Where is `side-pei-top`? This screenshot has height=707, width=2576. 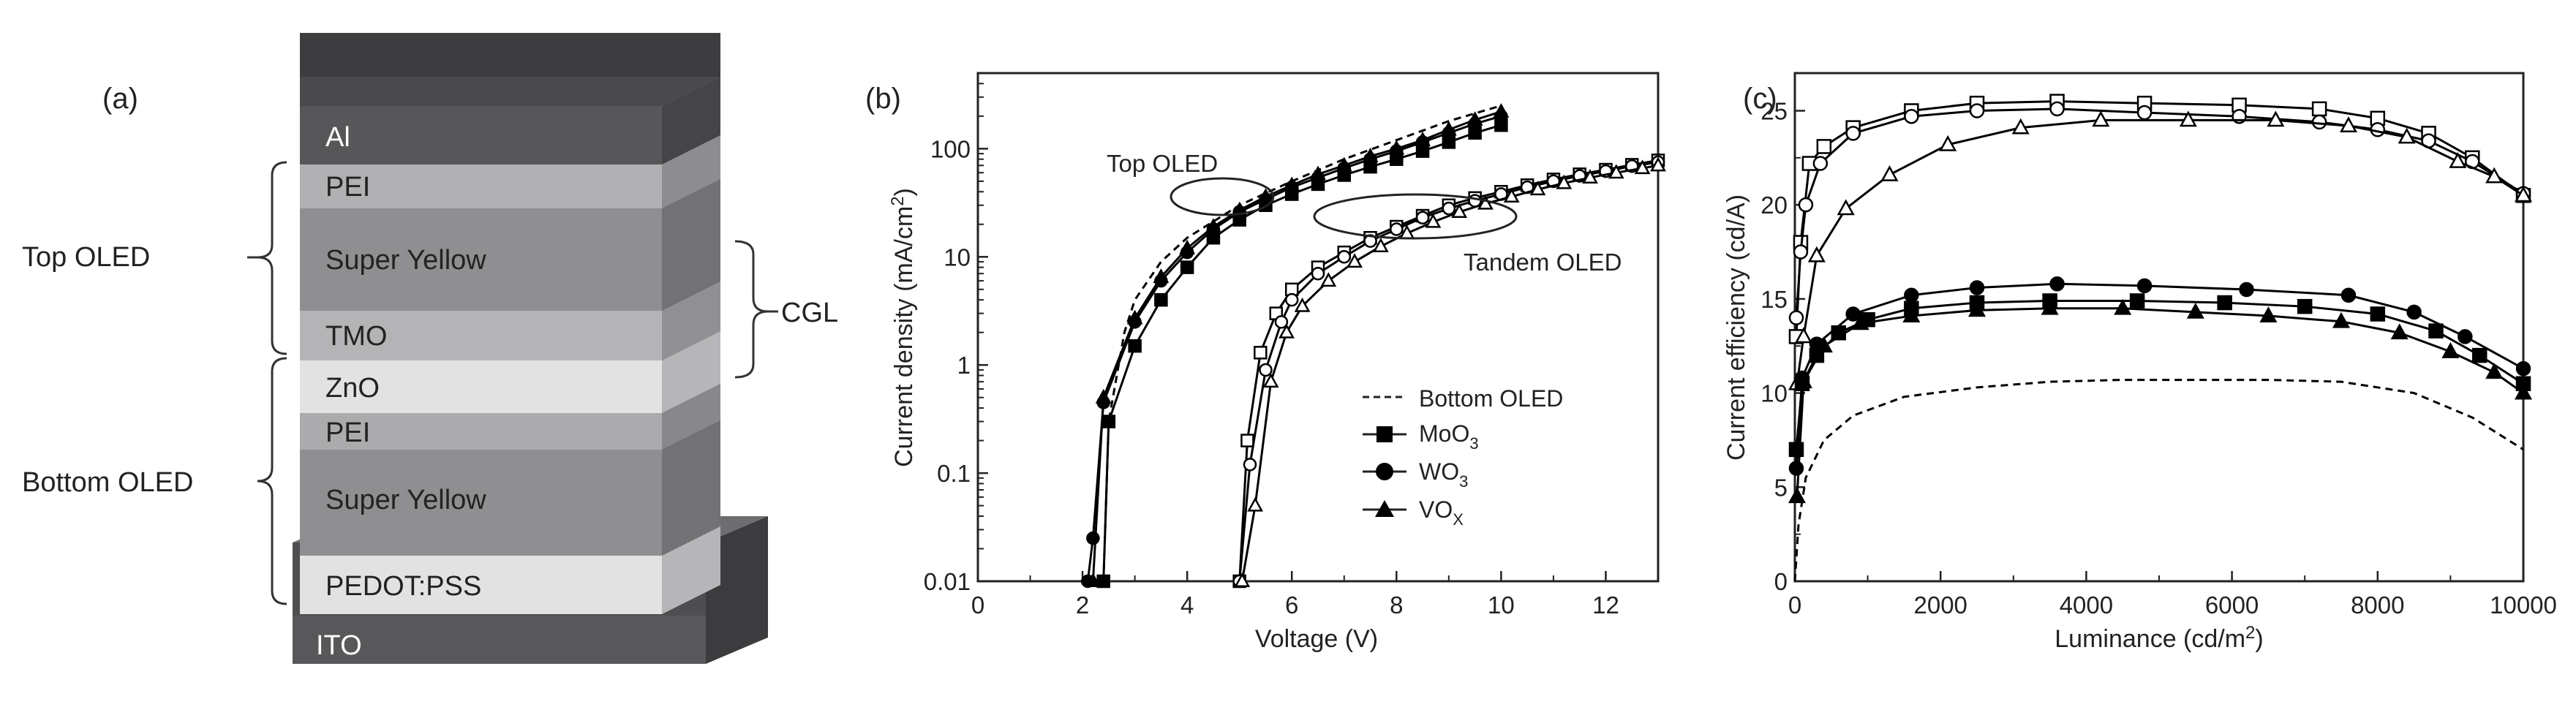 side-pei-top is located at coordinates (691, 171).